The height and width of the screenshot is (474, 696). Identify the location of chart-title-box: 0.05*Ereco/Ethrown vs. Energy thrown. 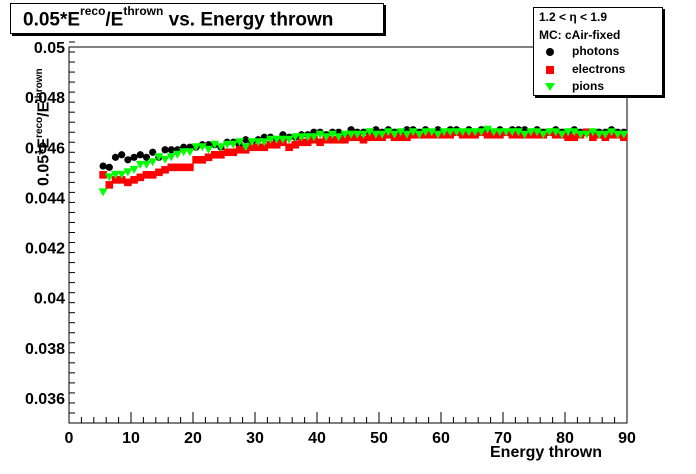
(197, 18).